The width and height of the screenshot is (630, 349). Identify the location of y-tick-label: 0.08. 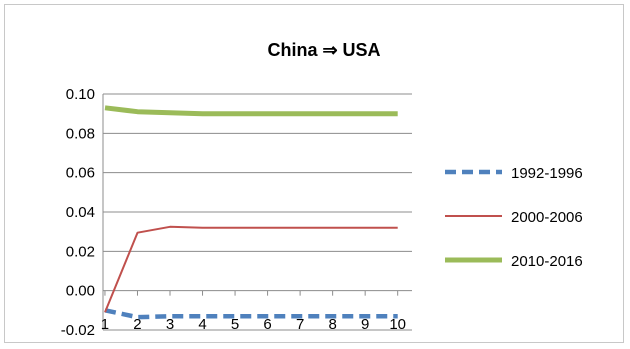
(80, 133).